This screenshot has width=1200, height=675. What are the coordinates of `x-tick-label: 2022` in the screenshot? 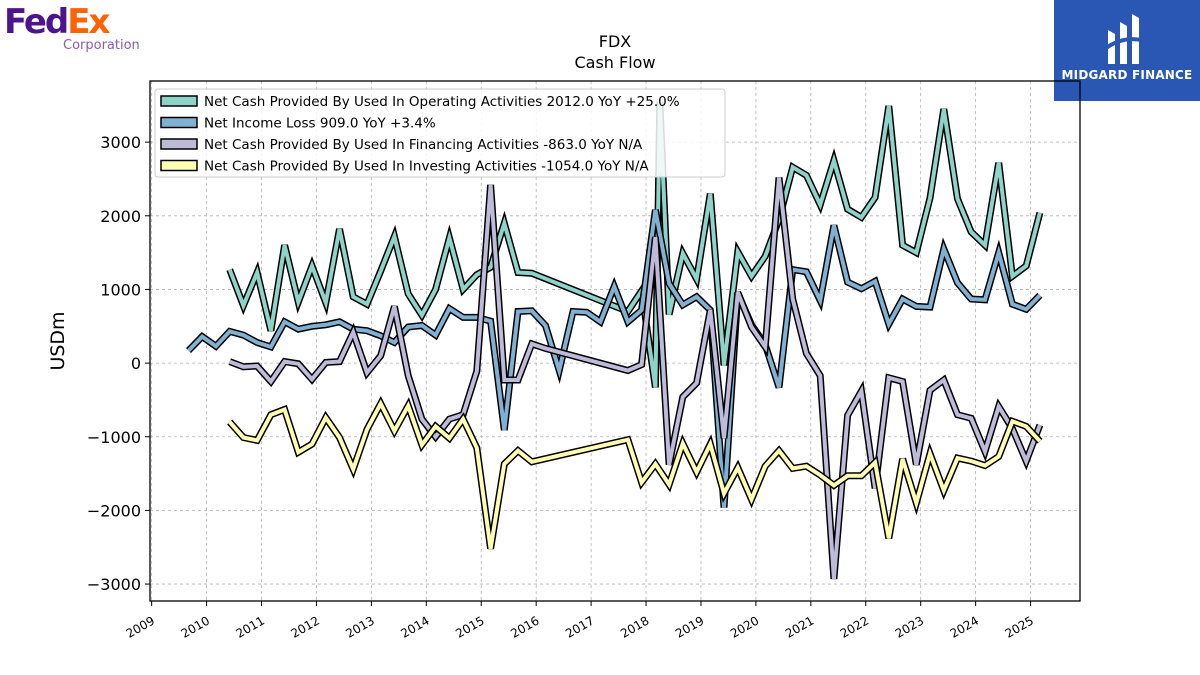 It's located at (854, 626).